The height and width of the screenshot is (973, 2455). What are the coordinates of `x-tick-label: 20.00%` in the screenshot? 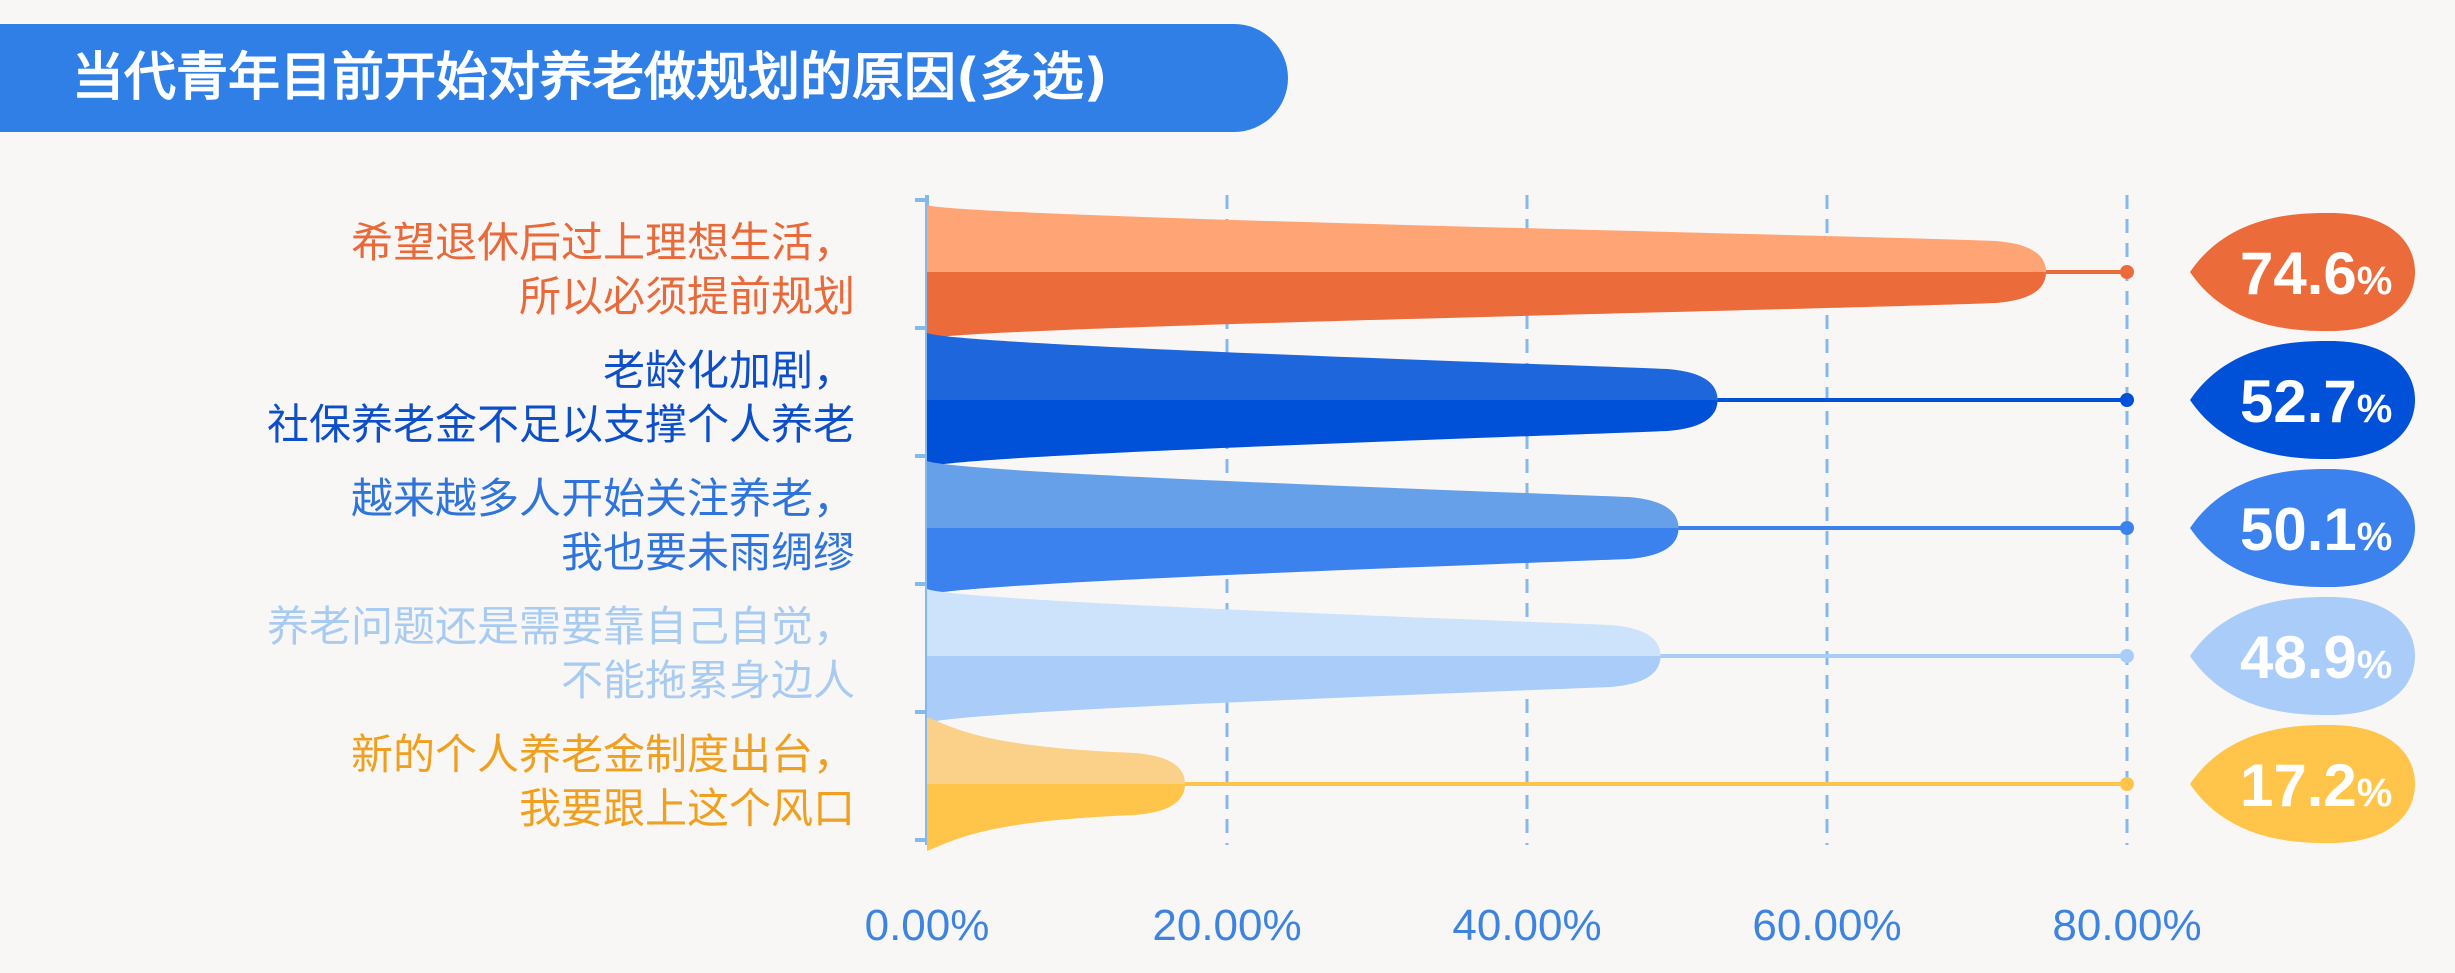 It's located at (1226, 925).